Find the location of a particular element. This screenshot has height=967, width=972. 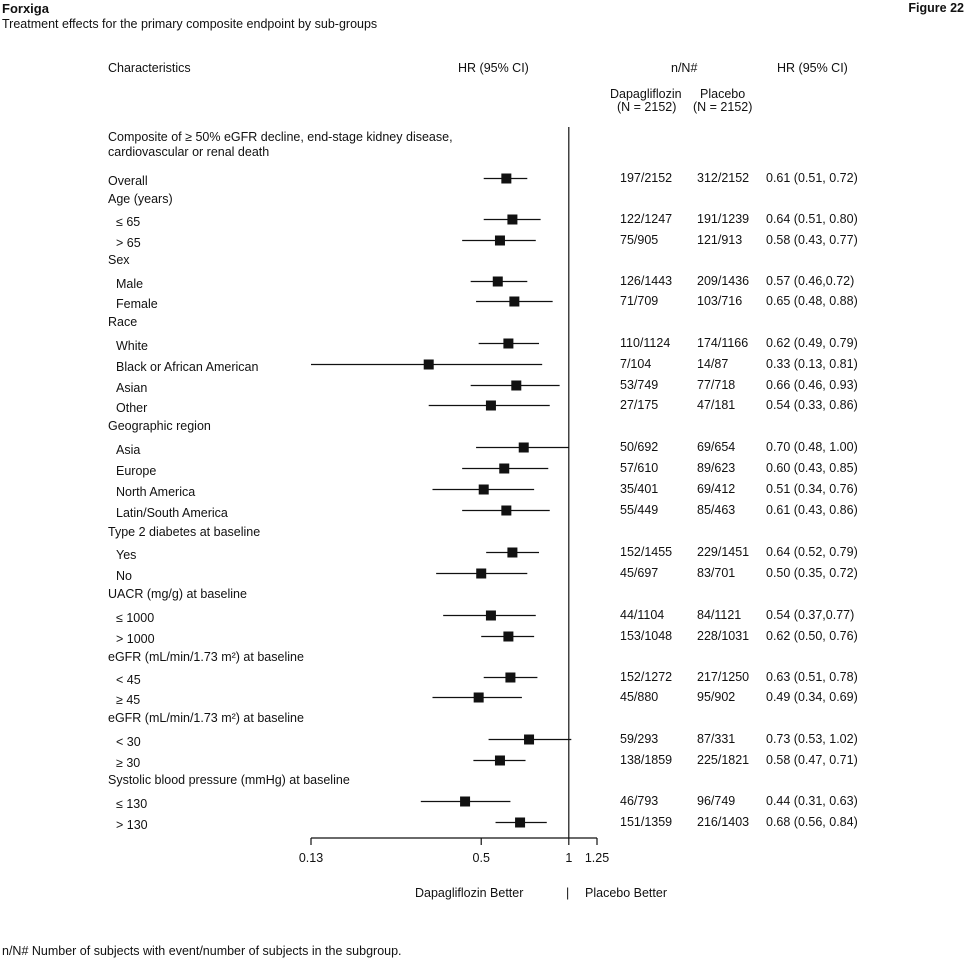

x-tick-label: 0.5 is located at coordinates (481, 858).